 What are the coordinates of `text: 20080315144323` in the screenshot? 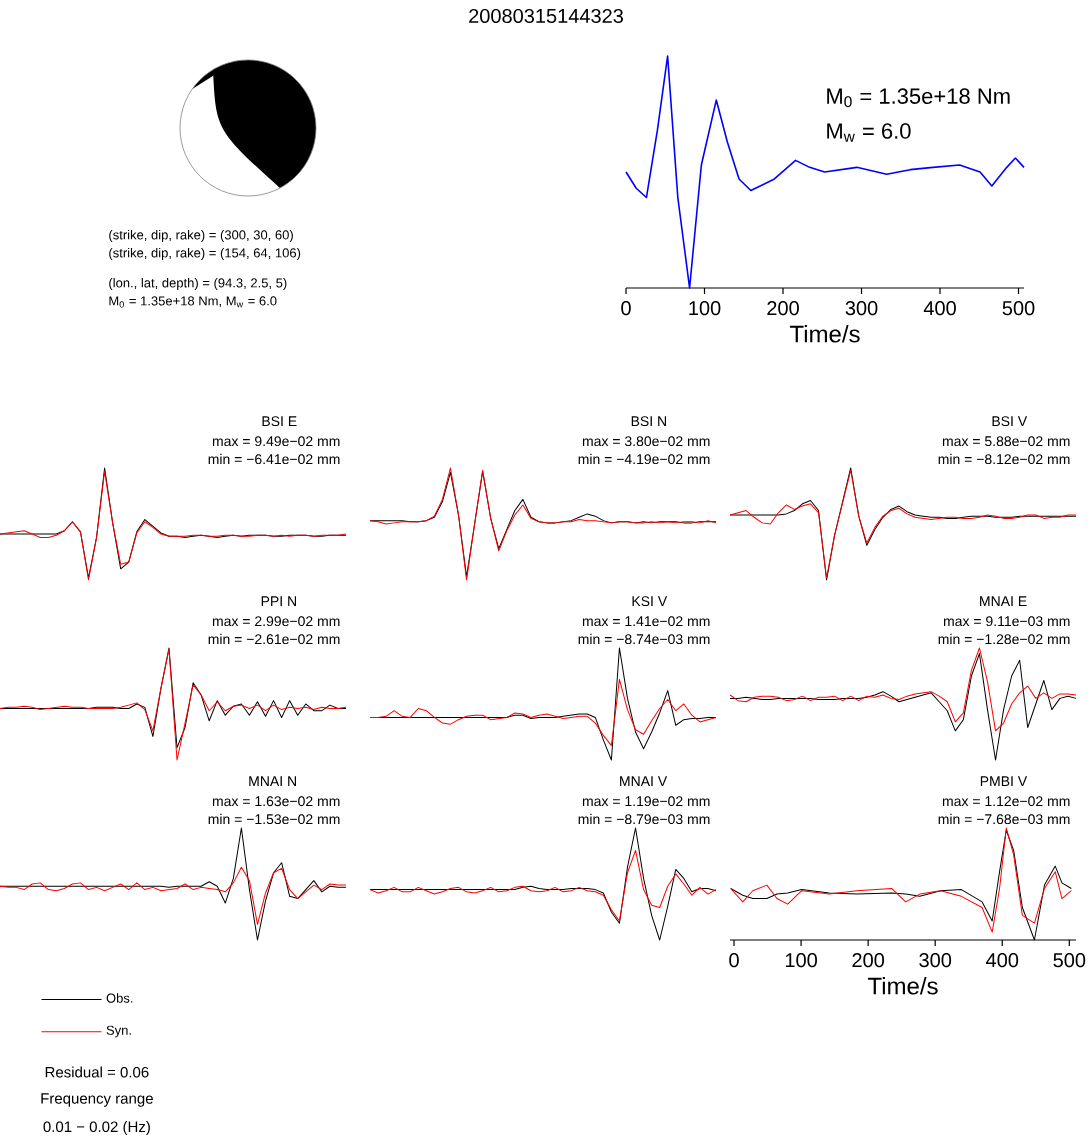 It's located at (546, 16).